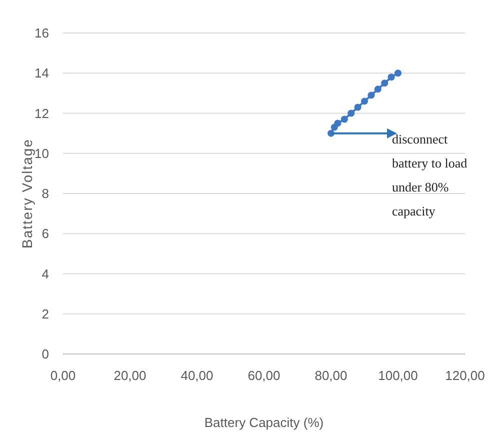 Image resolution: width=488 pixels, height=443 pixels. I want to click on x-tick-label: 20,00, so click(130, 375).